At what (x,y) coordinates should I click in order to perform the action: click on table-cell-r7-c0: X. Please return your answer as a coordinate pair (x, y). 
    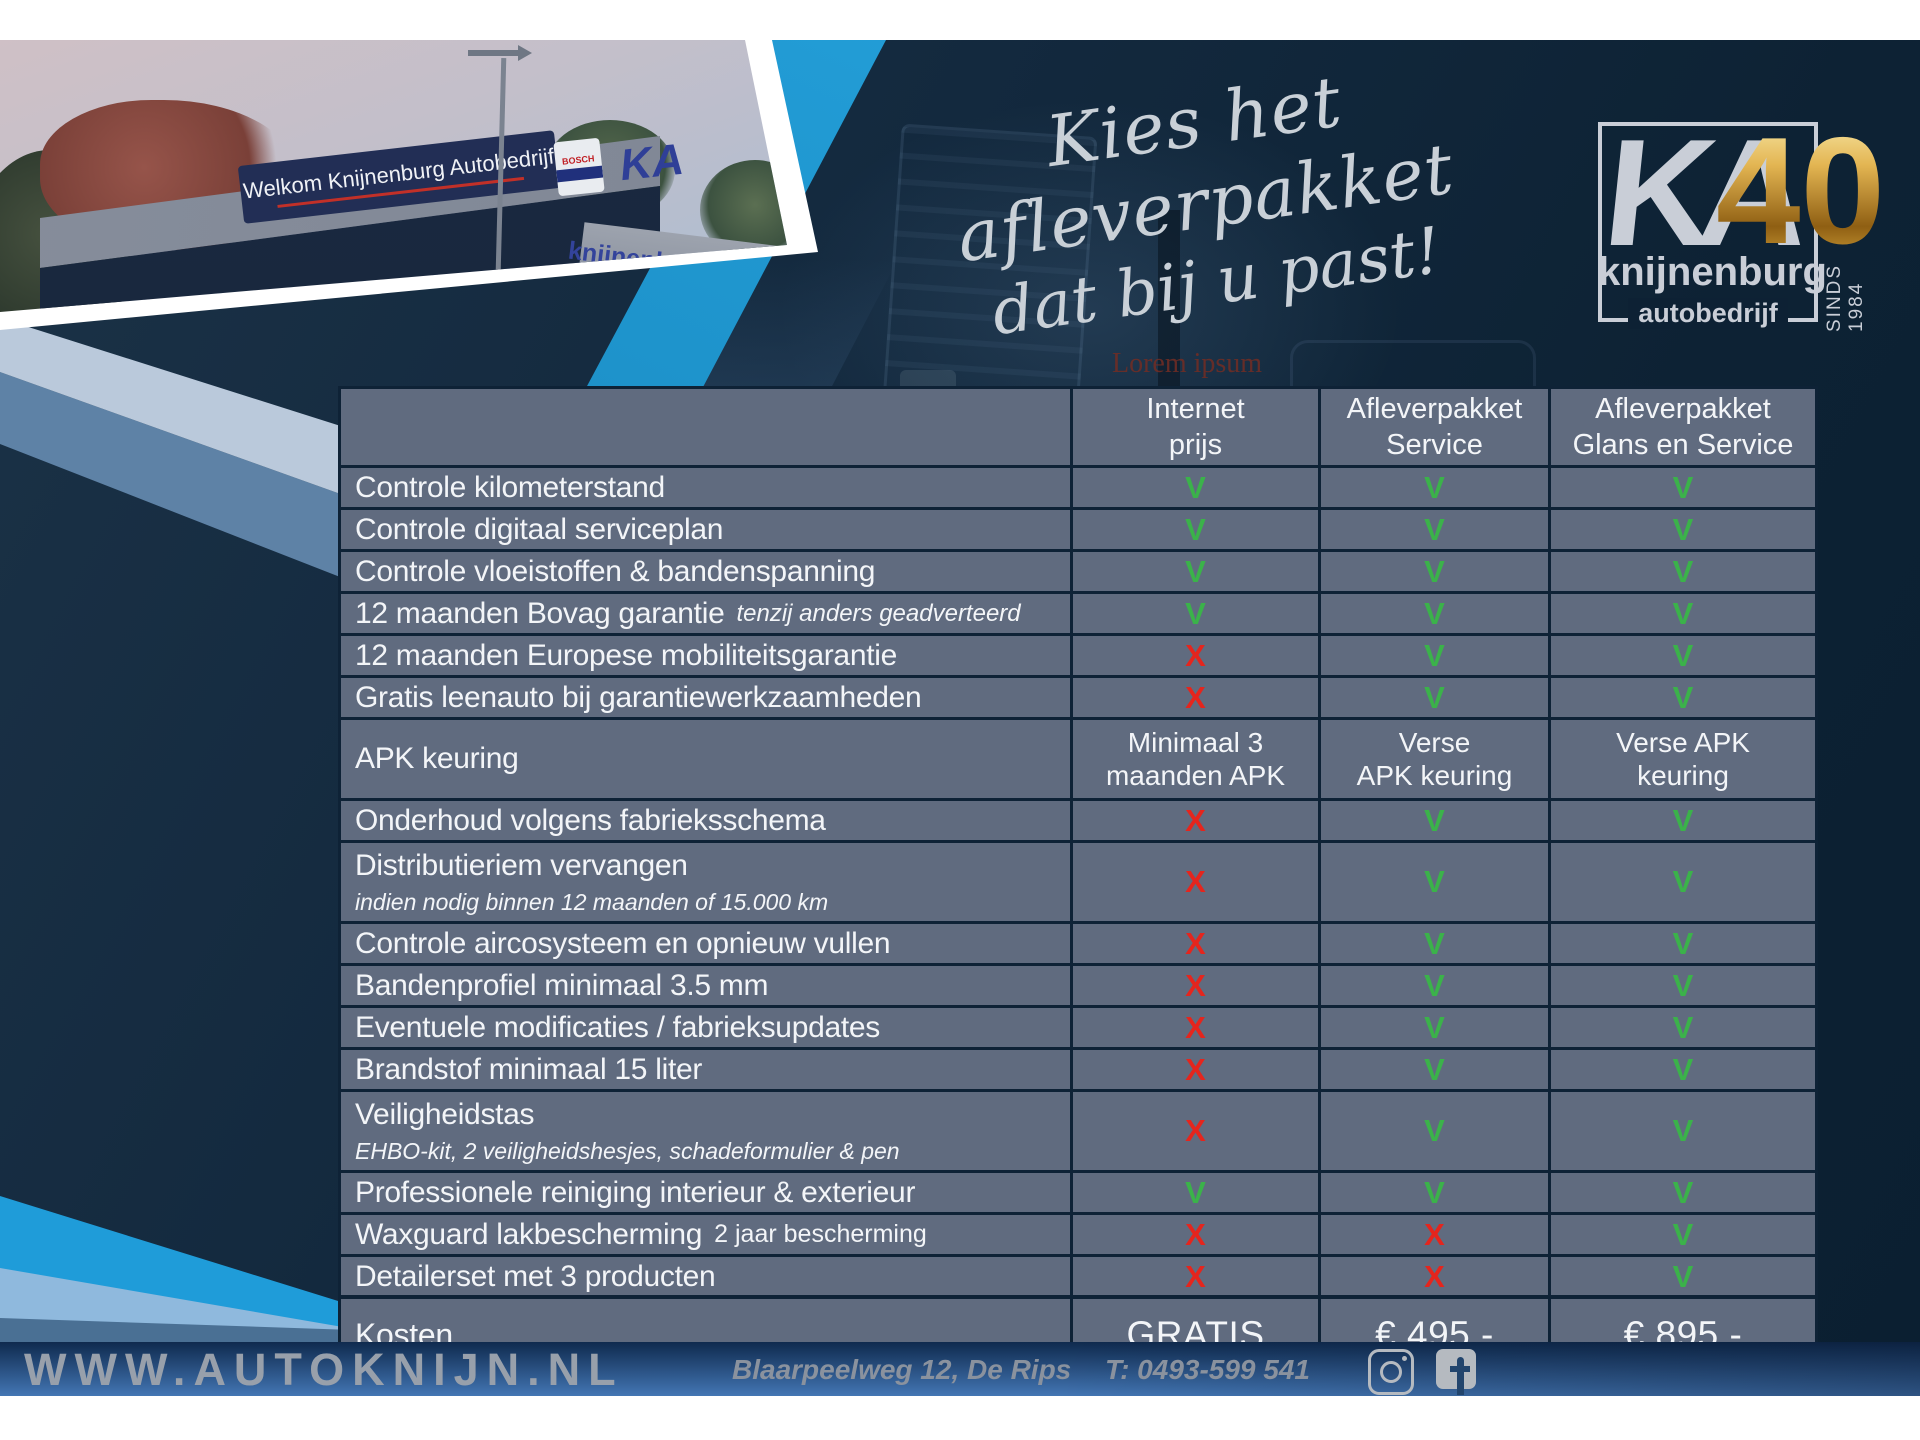
    Looking at the image, I should click on (1195, 820).